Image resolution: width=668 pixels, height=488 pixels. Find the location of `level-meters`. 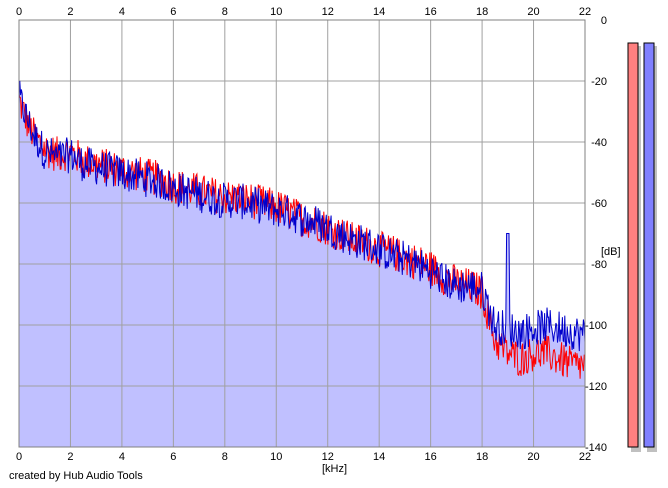

level-meters is located at coordinates (642, 247).